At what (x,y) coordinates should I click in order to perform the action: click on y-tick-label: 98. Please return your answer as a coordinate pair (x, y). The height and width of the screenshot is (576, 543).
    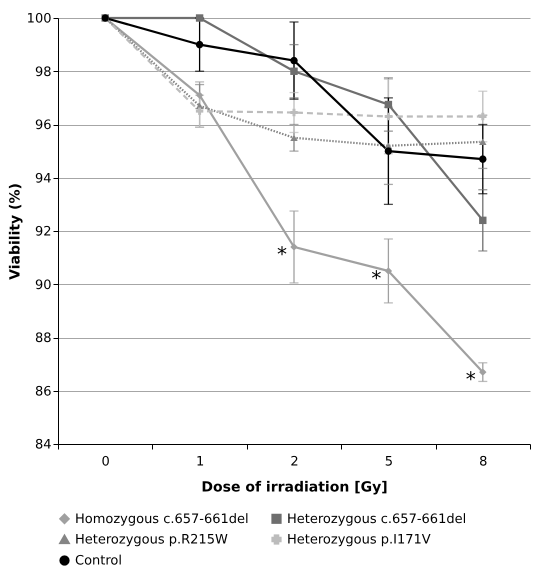
    Looking at the image, I should click on (43, 72).